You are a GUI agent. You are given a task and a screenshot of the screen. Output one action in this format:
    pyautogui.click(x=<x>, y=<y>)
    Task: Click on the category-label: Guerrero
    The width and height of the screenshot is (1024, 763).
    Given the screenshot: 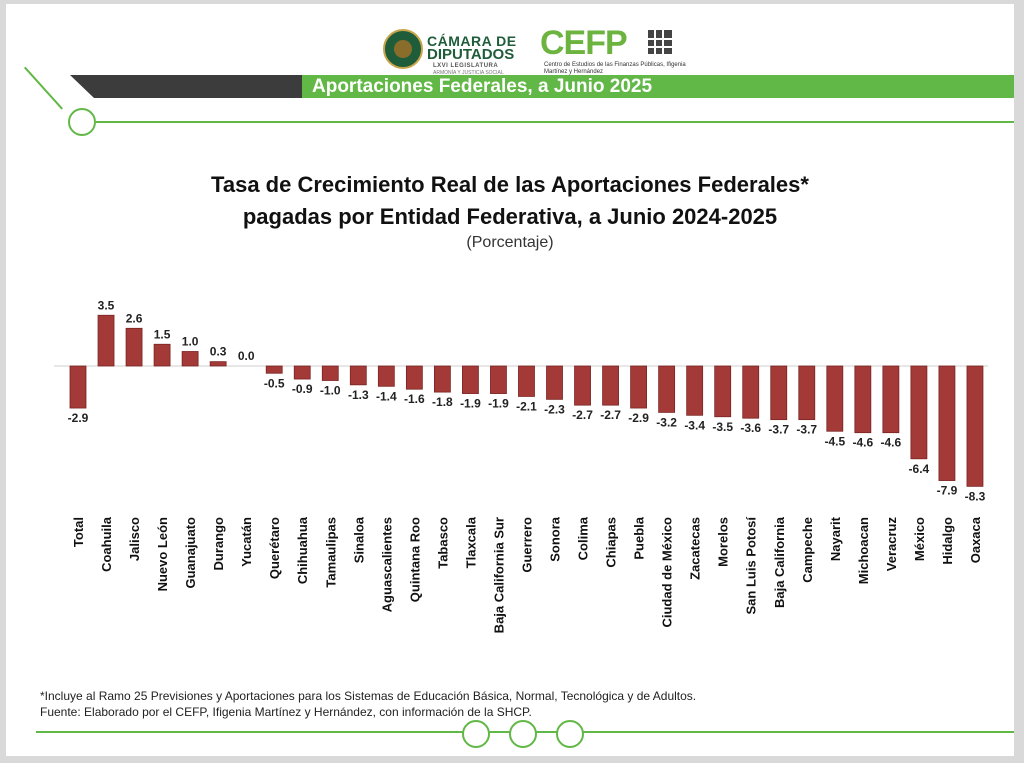 What is the action you would take?
    pyautogui.click(x=526, y=545)
    